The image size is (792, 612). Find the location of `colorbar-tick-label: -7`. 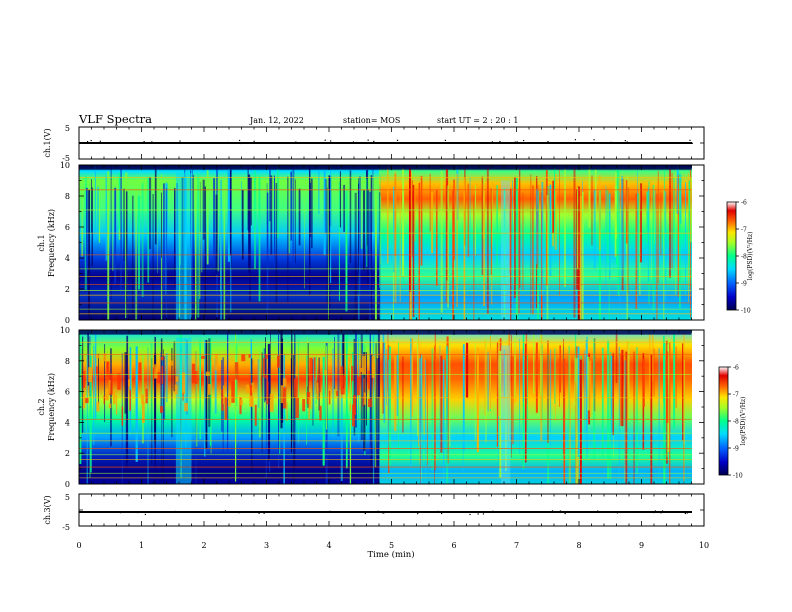

colorbar-tick-label: -7 is located at coordinates (744, 230).